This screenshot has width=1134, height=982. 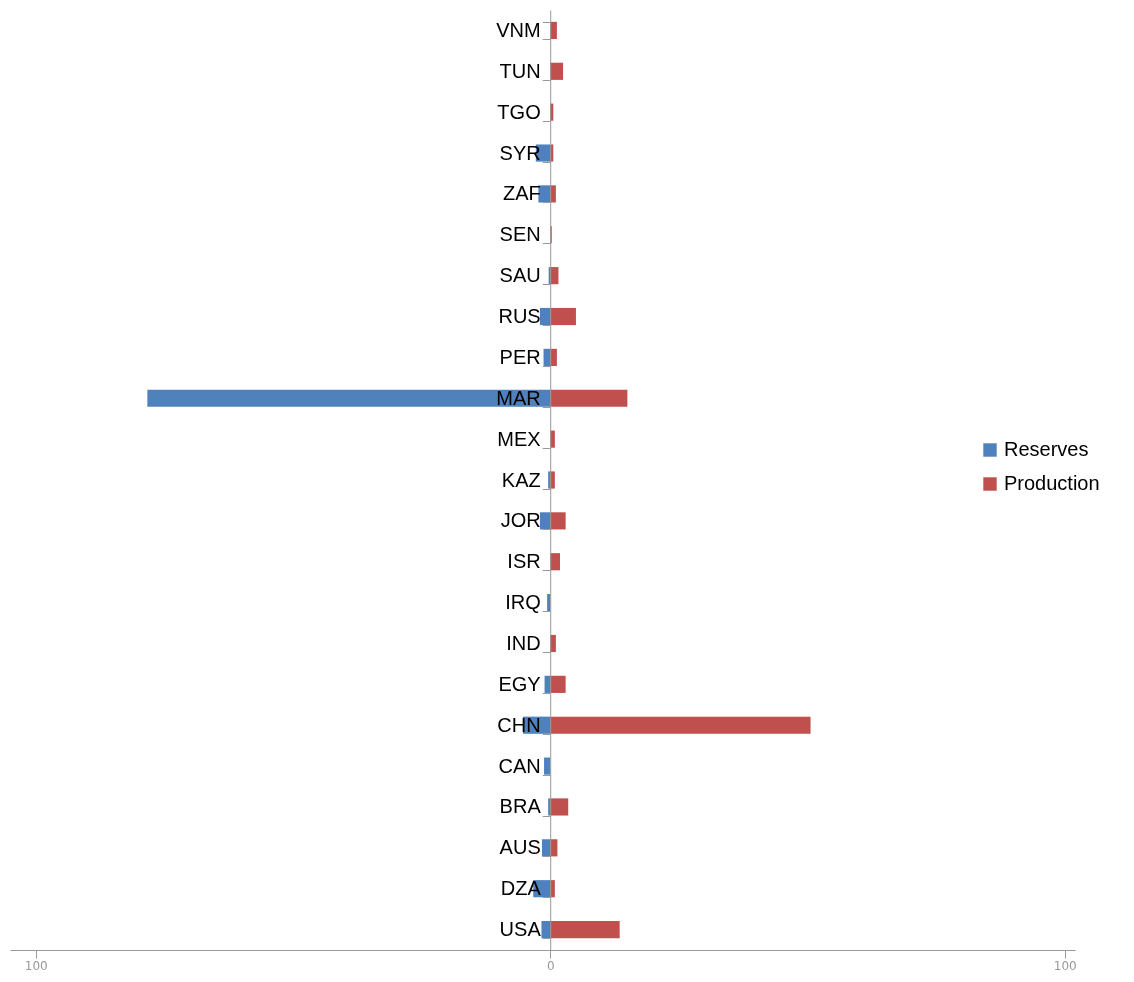 What do you see at coordinates (550, 965) in the screenshot?
I see `x-tick-label: 0` at bounding box center [550, 965].